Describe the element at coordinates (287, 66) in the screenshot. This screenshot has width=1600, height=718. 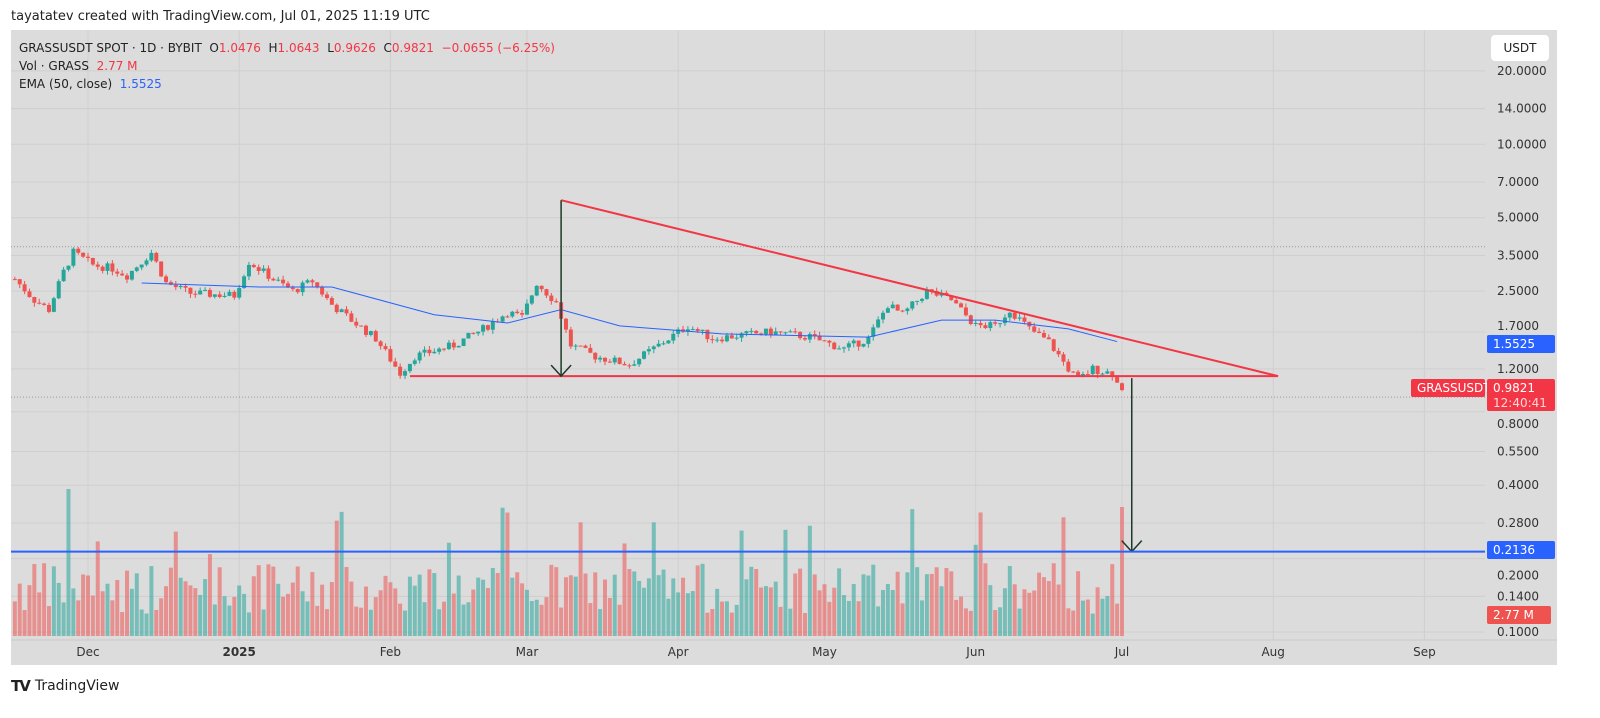
I see `volume-row: Vol · GRASS 2.77 M` at that location.